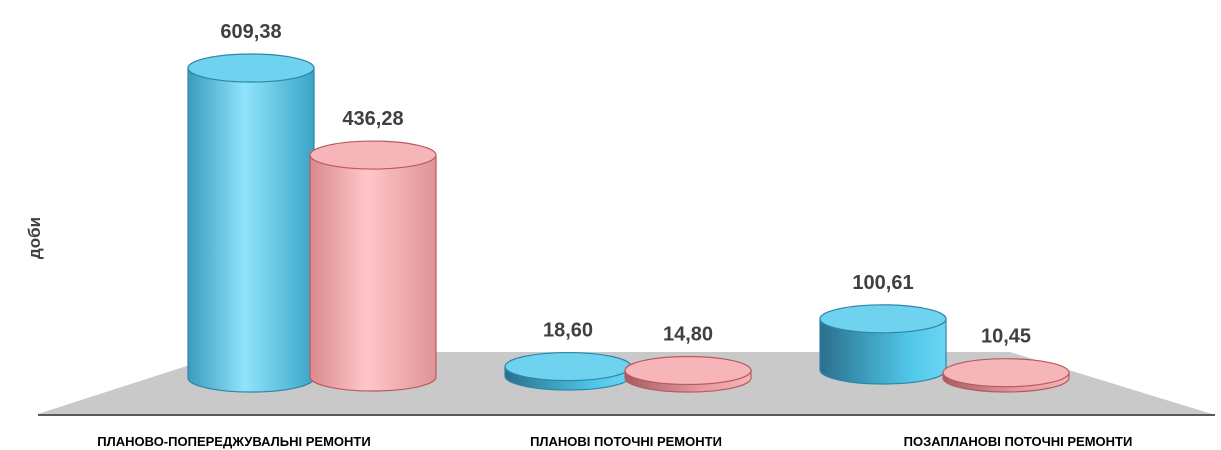 This screenshot has width=1221, height=450. I want to click on category-label-1: ПЛАНОВО-ПОПЕРЕДЖУВАЛЬНІ РЕМОНТИ, so click(233, 441).